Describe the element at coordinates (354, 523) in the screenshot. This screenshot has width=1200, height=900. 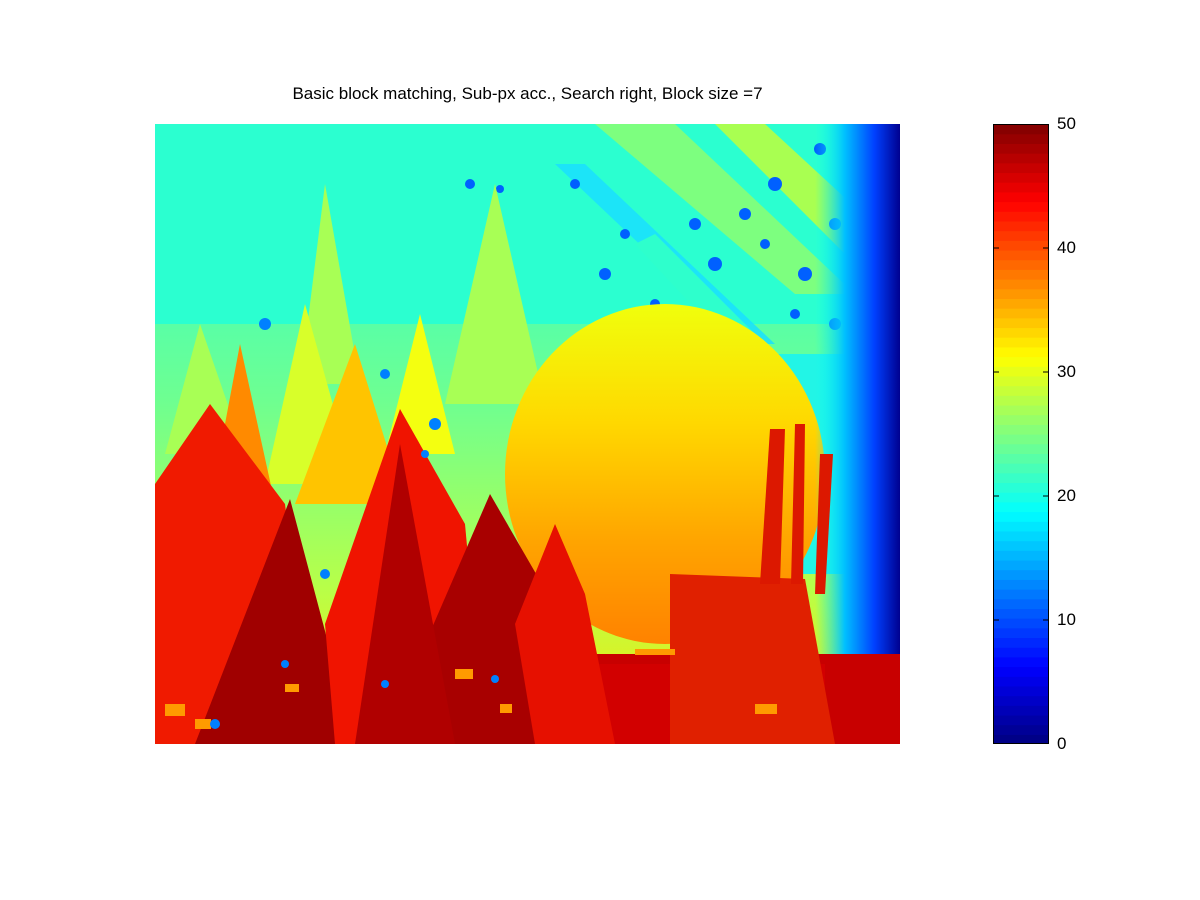
I see `region-noise-blue` at that location.